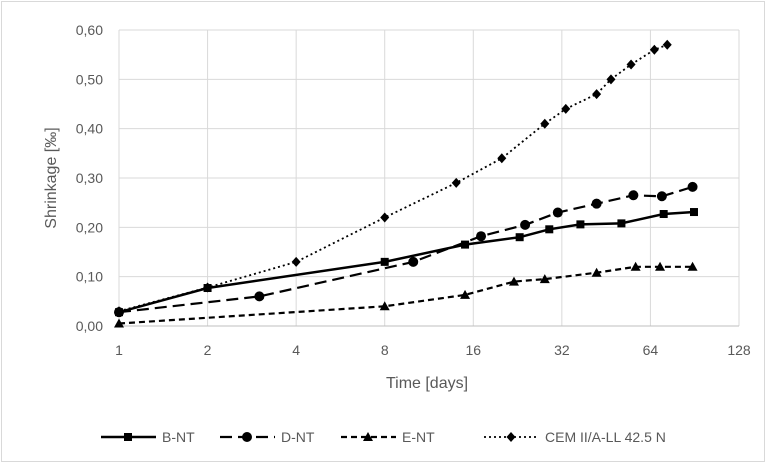 This screenshot has height=464, width=767. What do you see at coordinates (89, 227) in the screenshot?
I see `y-tick-label: 0,20` at bounding box center [89, 227].